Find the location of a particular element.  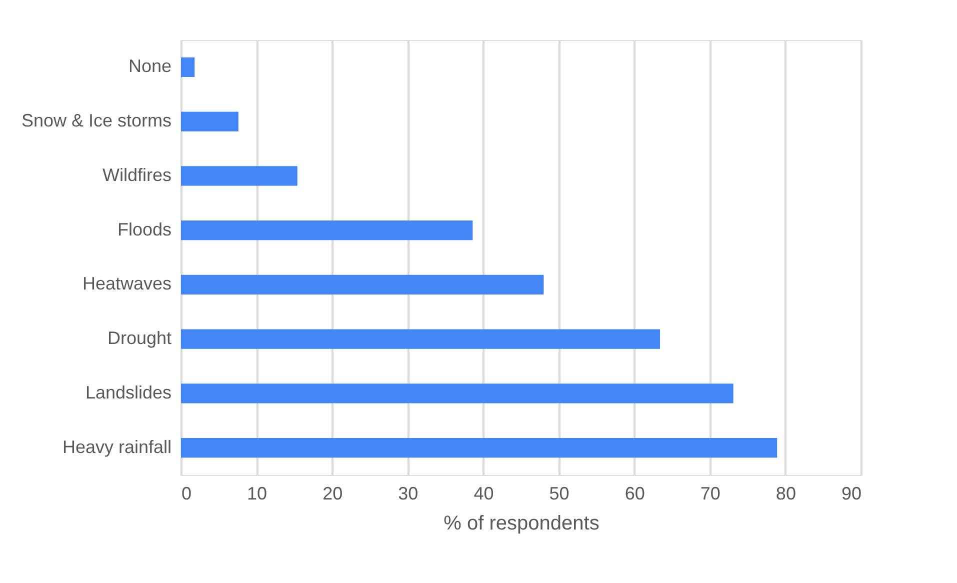

x-tick-label: 10 is located at coordinates (257, 494).